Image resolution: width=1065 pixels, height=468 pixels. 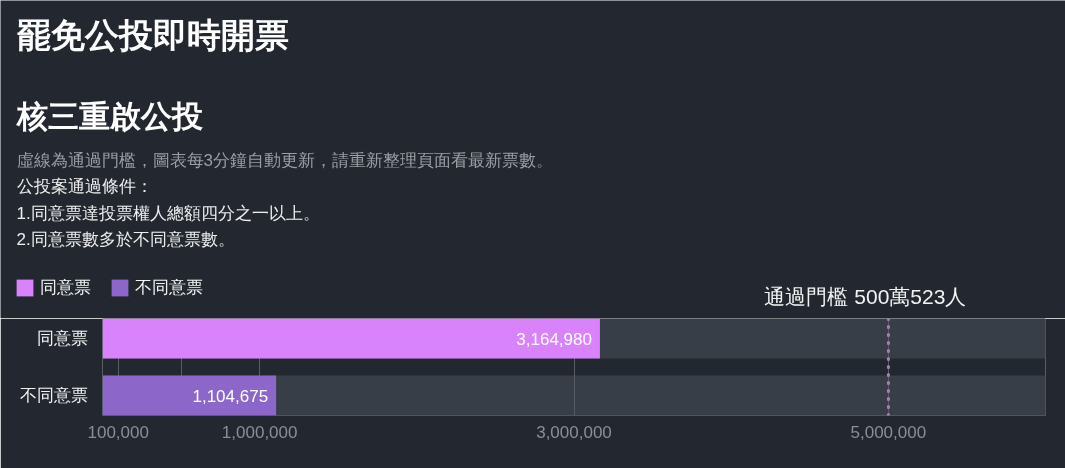 What do you see at coordinates (152, 34) in the screenshot?
I see `chart-title: 罷免公投即時開票` at bounding box center [152, 34].